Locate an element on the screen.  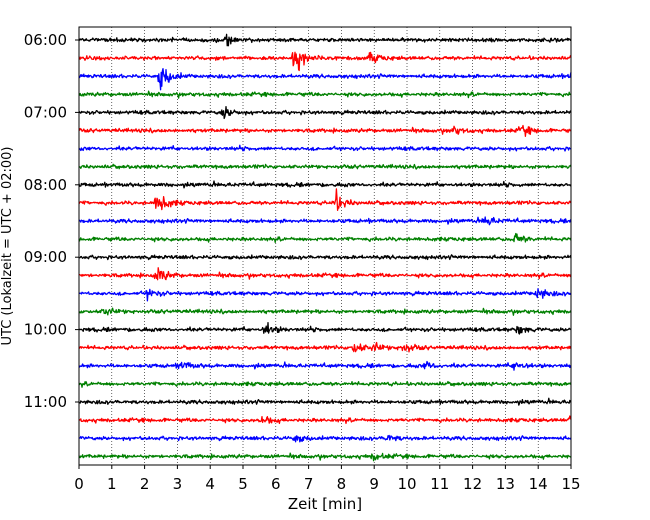
x-tick-label-15: 15 is located at coordinates (570, 484).